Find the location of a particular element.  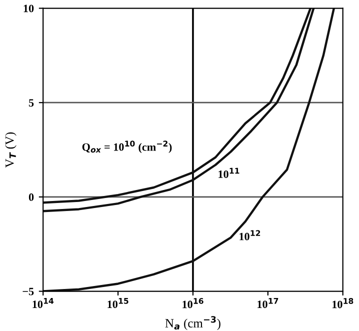

annotation: 10$^{11}$ is located at coordinates (229, 173).